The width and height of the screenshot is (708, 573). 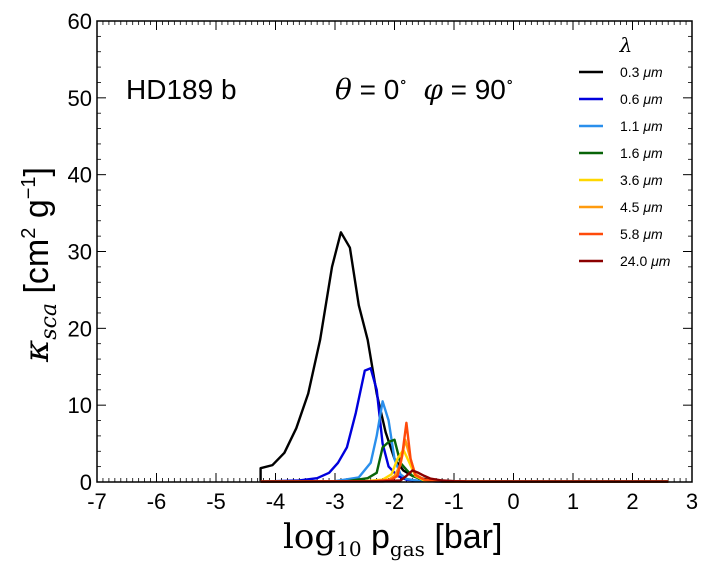 I want to click on series-line-1-1um, so click(x=464, y=441).